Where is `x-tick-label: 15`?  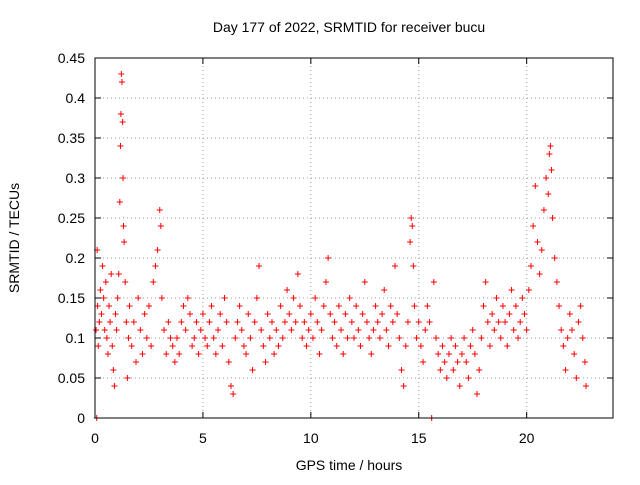
x-tick-label: 15 is located at coordinates (419, 438).